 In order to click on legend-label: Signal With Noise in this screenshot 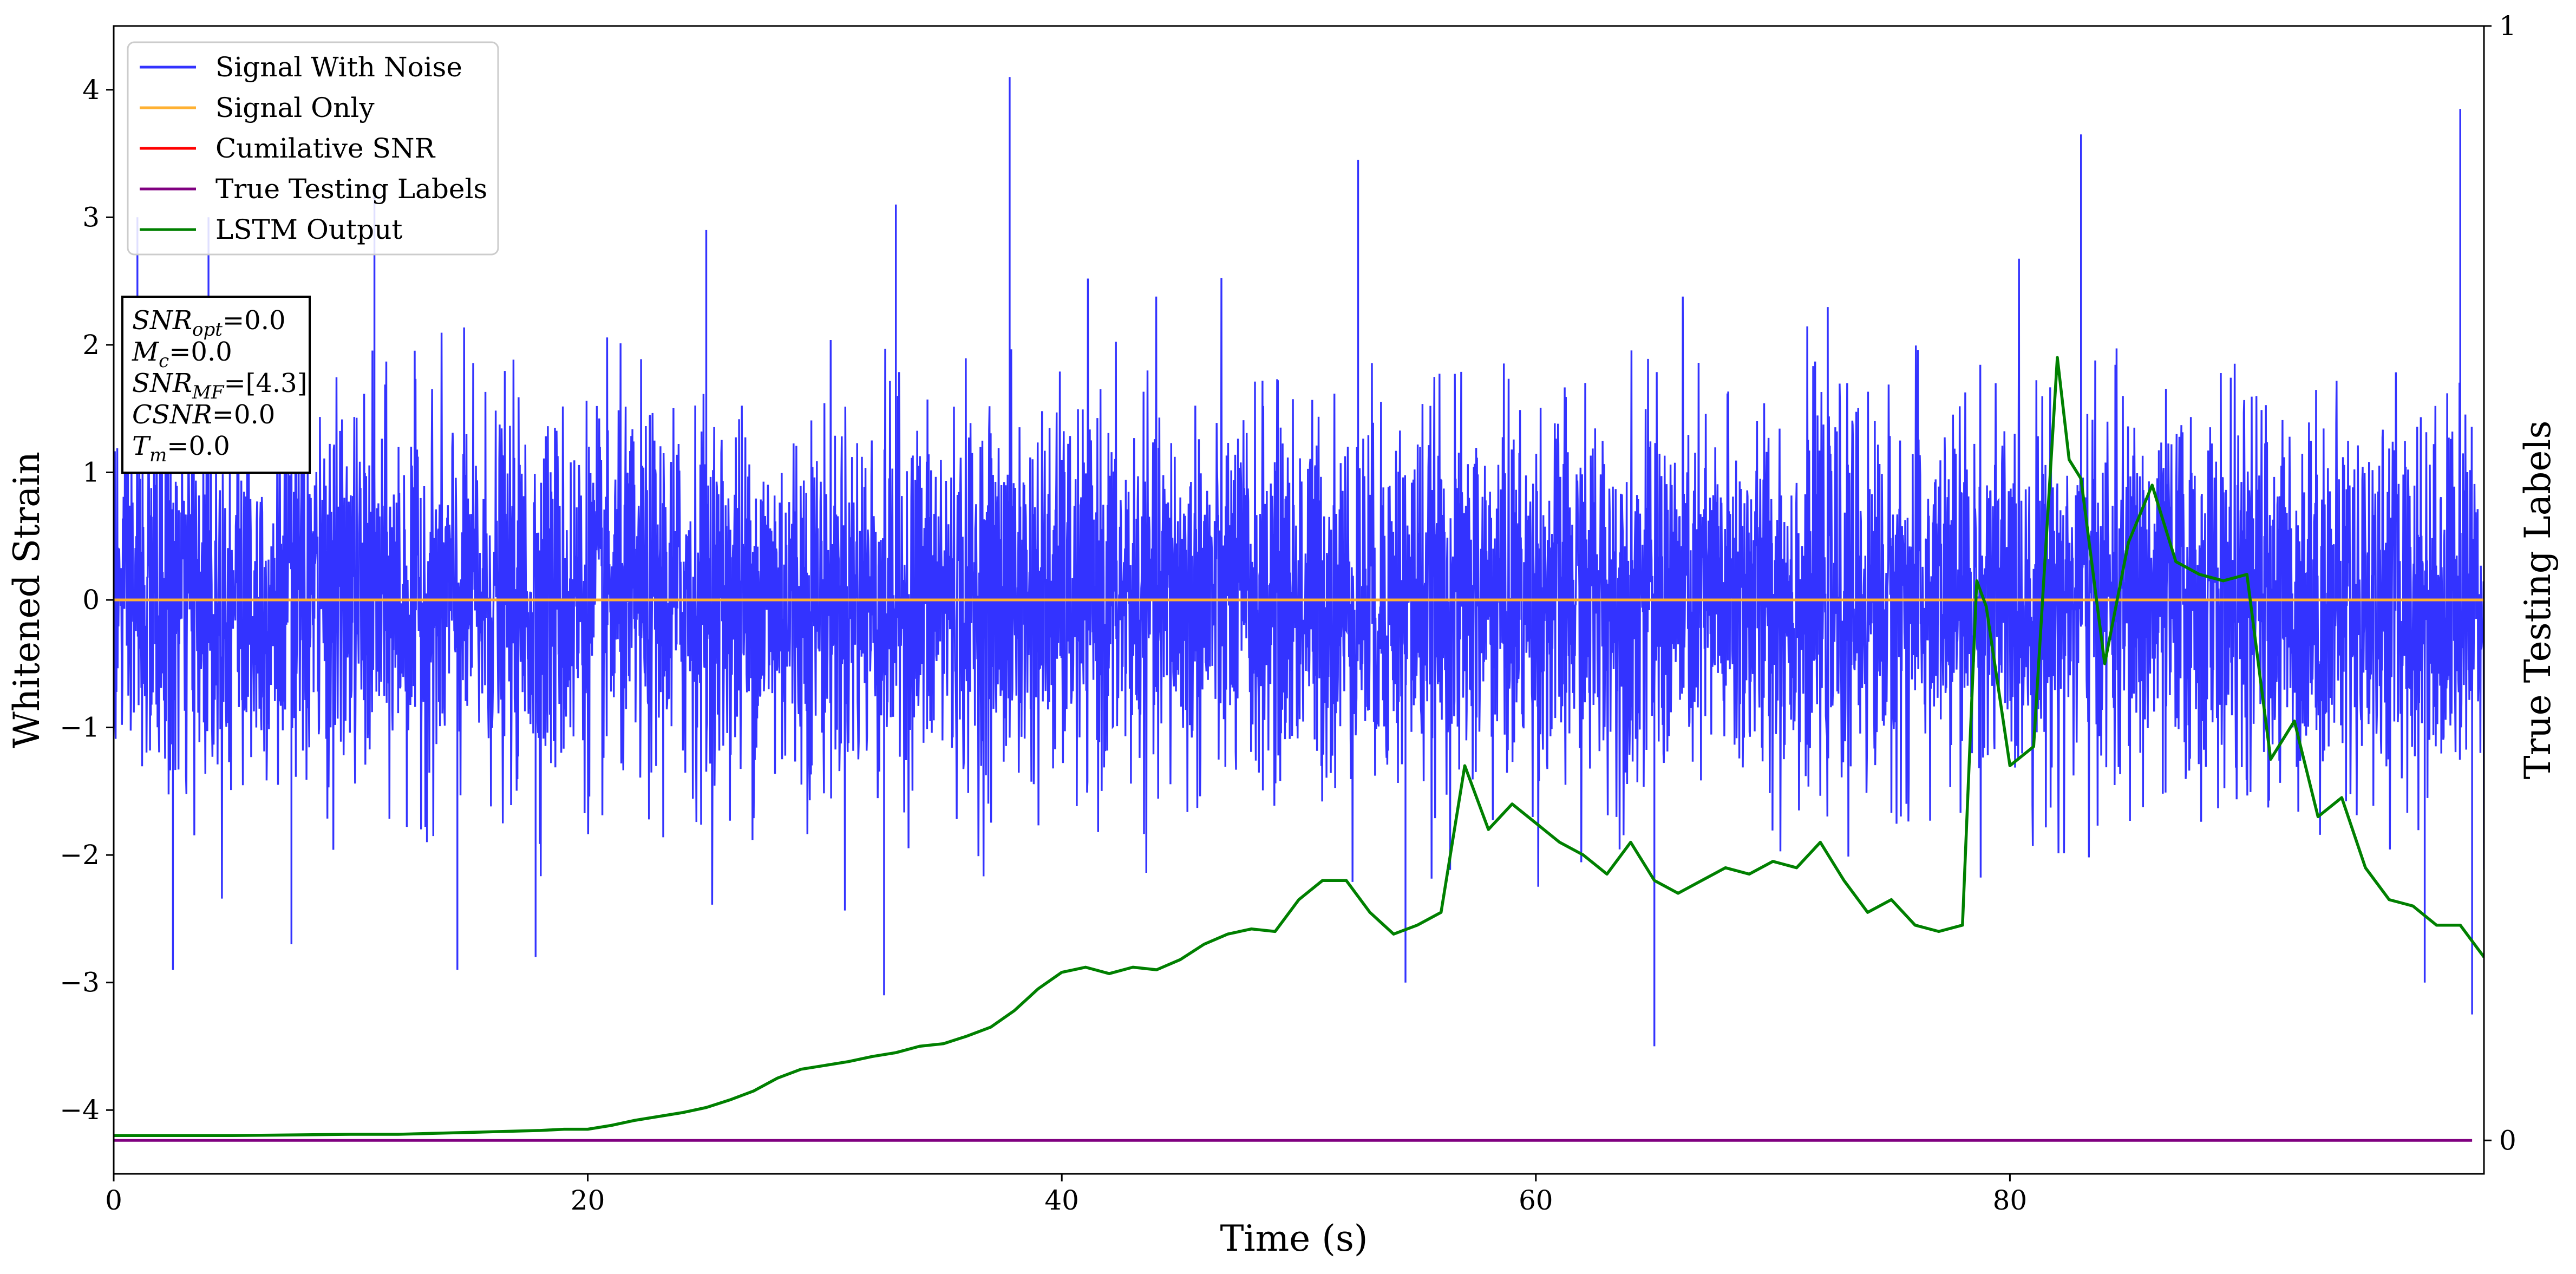, I will do `click(338, 67)`.